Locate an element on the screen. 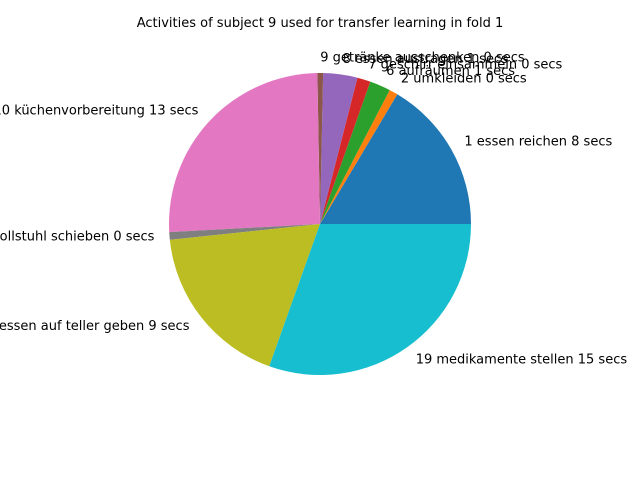  slice-label: 2 umkleiden 0 secs is located at coordinates (464, 78).